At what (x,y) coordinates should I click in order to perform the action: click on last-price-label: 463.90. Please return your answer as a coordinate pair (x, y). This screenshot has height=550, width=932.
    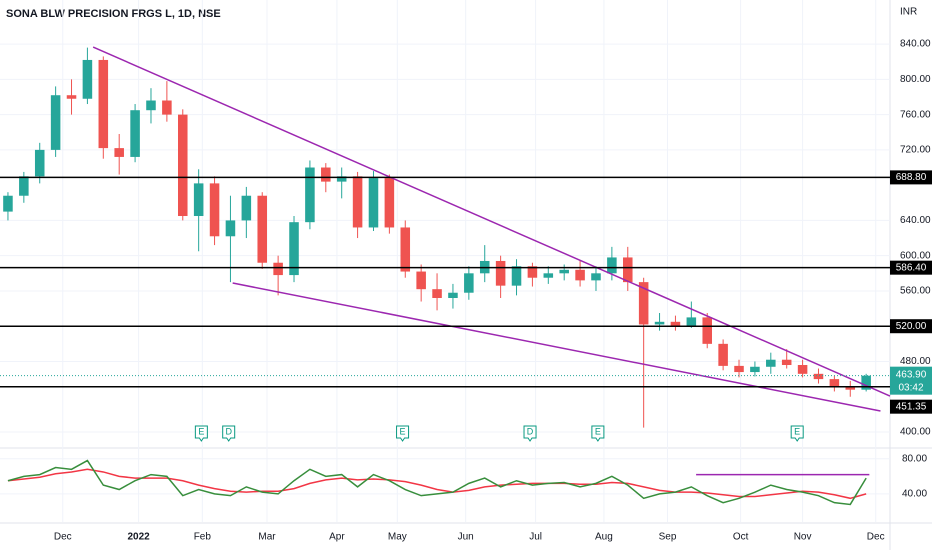
    Looking at the image, I should click on (911, 374).